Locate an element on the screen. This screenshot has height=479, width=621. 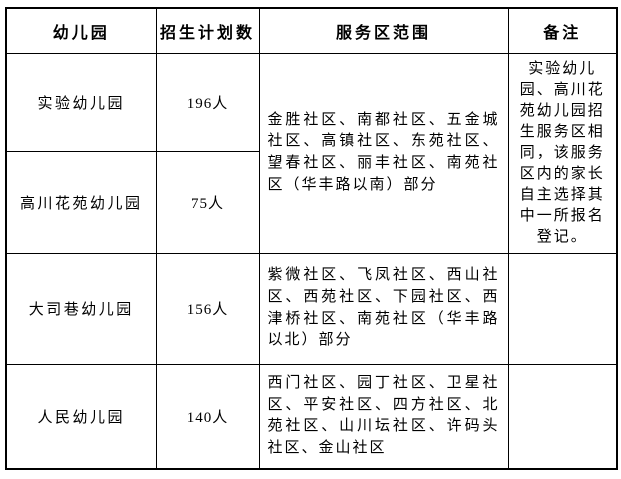
cell-plan-gaochuan: 75人 is located at coordinates (207, 202).